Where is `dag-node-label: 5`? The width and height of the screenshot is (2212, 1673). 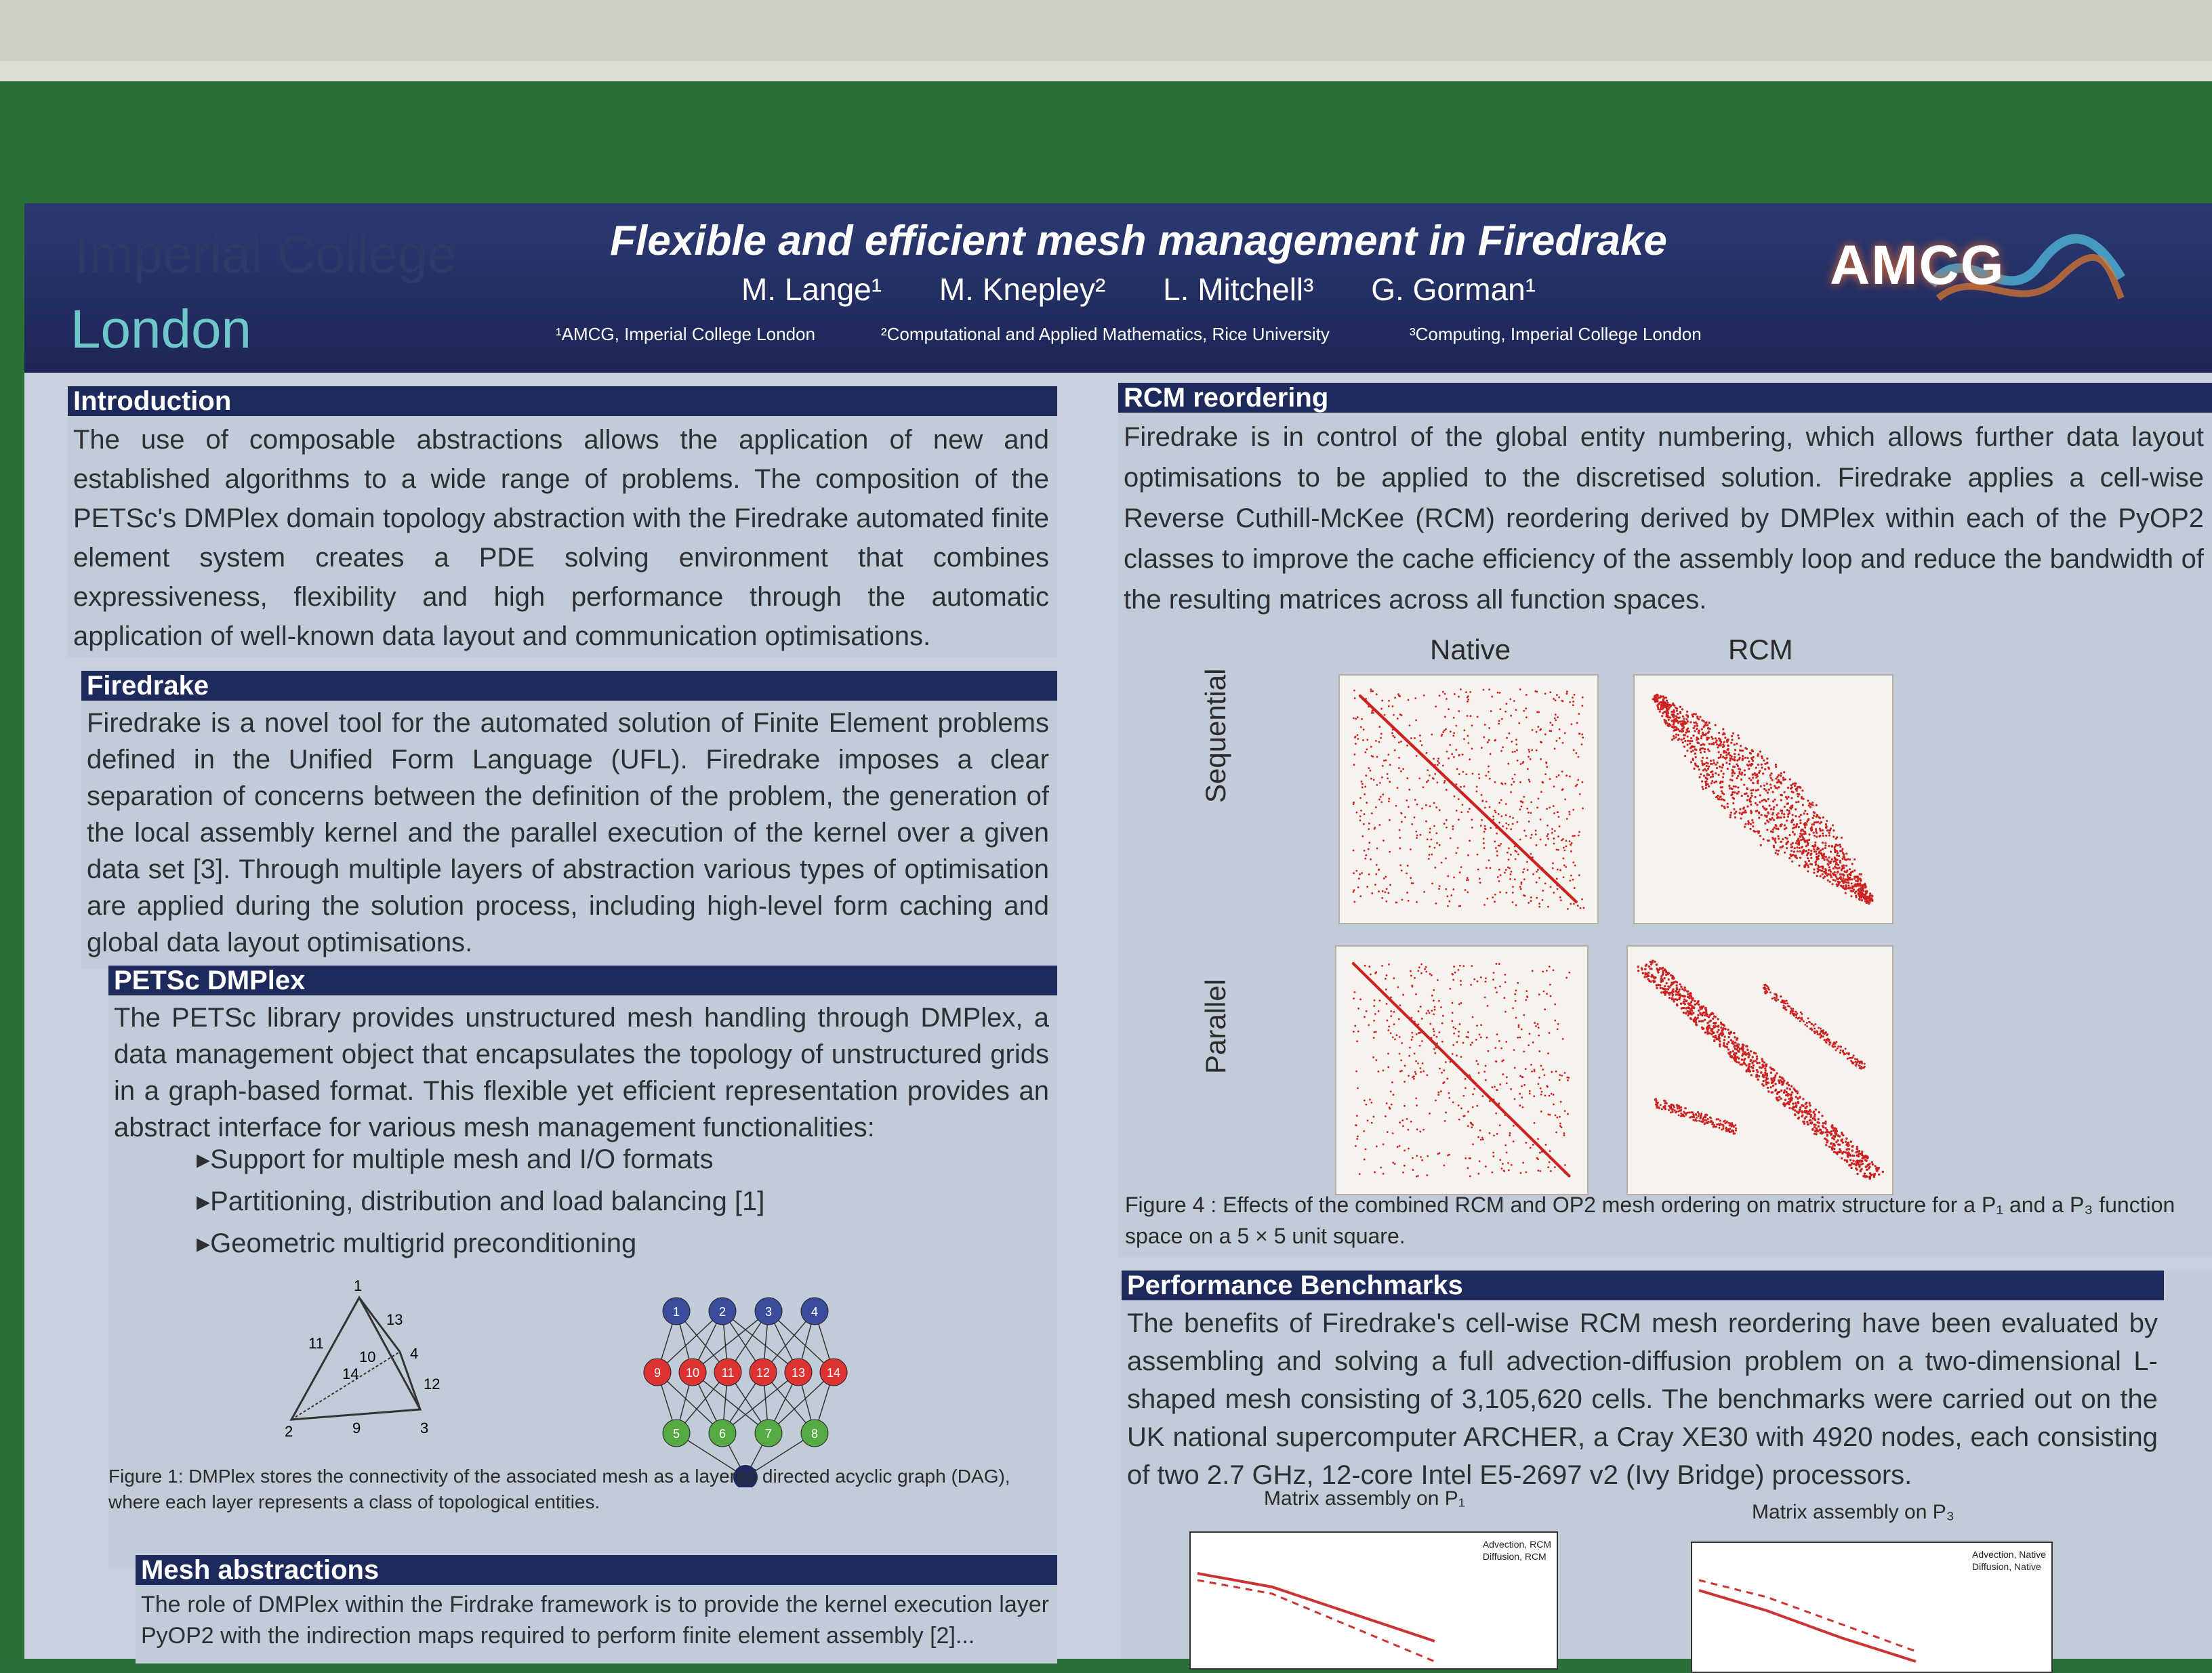 dag-node-label: 5 is located at coordinates (676, 1434).